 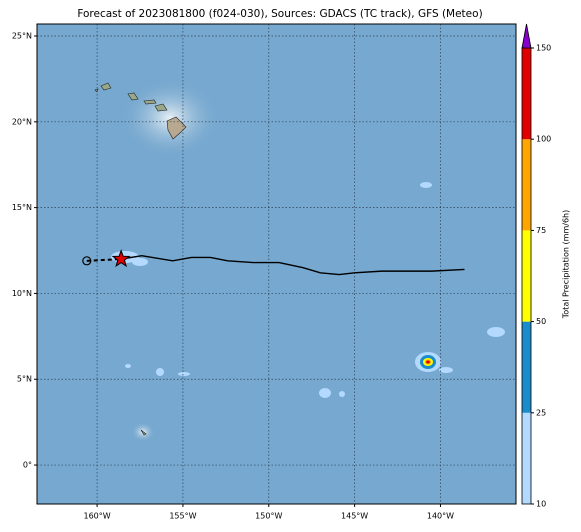 What do you see at coordinates (526, 36) in the screenshot?
I see `colorbar-extension` at bounding box center [526, 36].